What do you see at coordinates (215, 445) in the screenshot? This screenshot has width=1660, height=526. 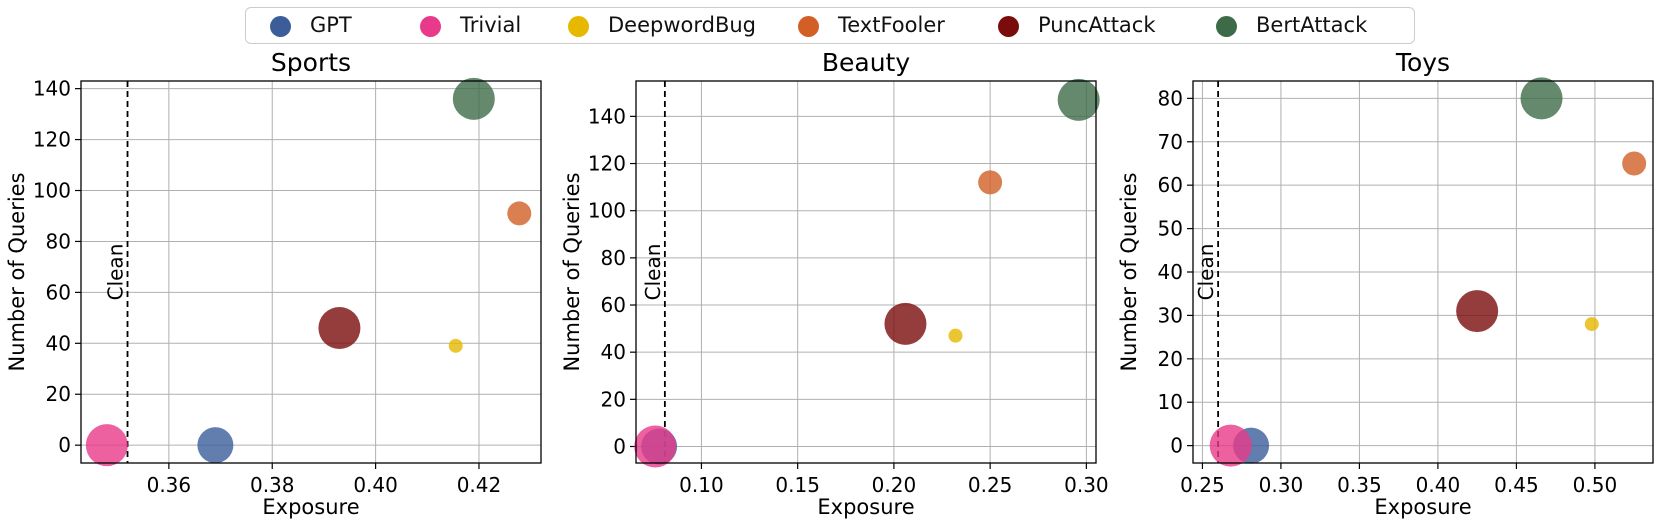 I see `data-point-gpt` at bounding box center [215, 445].